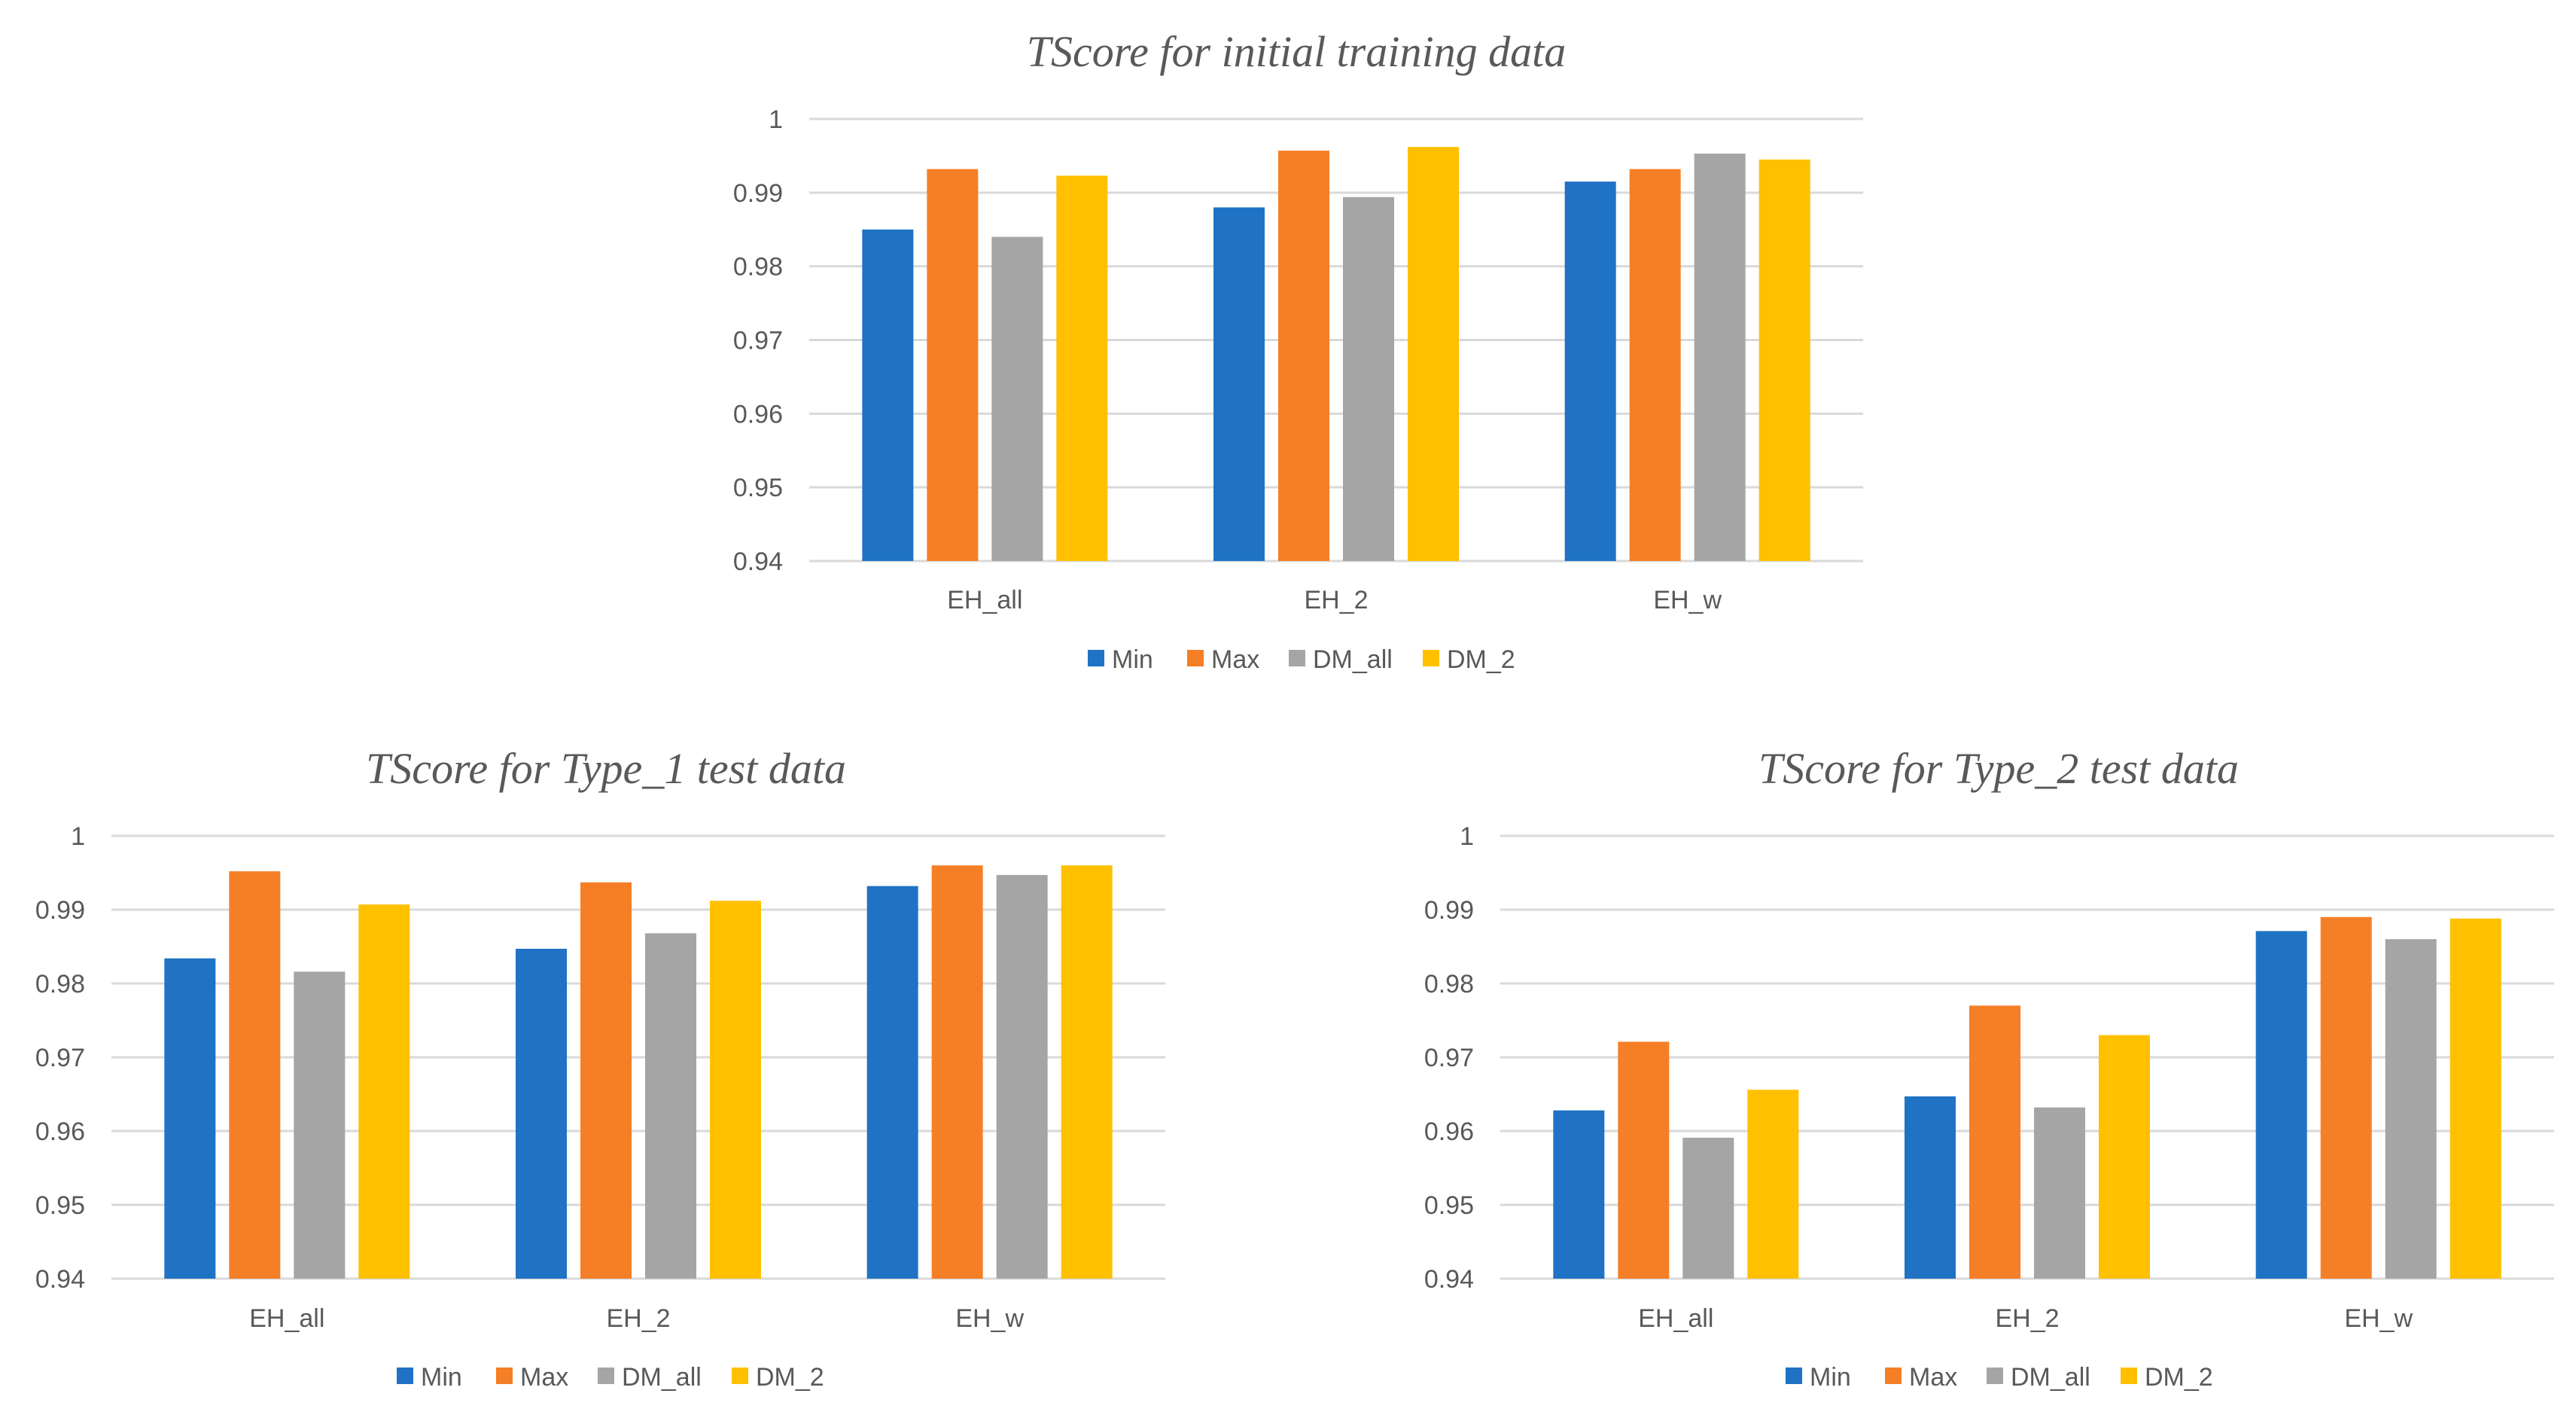 This screenshot has height=1427, width=2576. I want to click on chart-title: TScore for Type_2 test data, so click(1998, 768).